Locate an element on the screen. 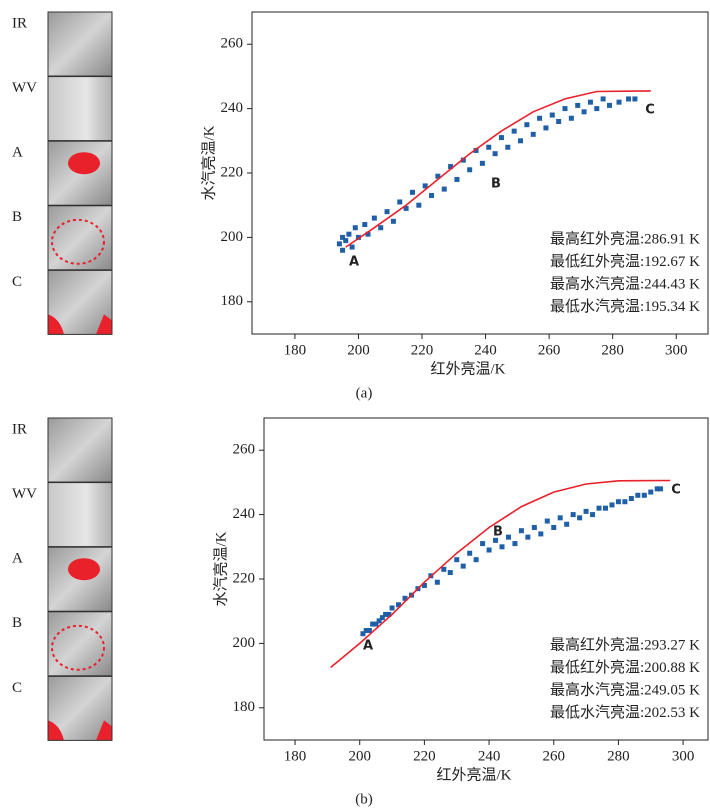 This screenshot has height=809, width=710. x-tick-label: 180 is located at coordinates (295, 756).